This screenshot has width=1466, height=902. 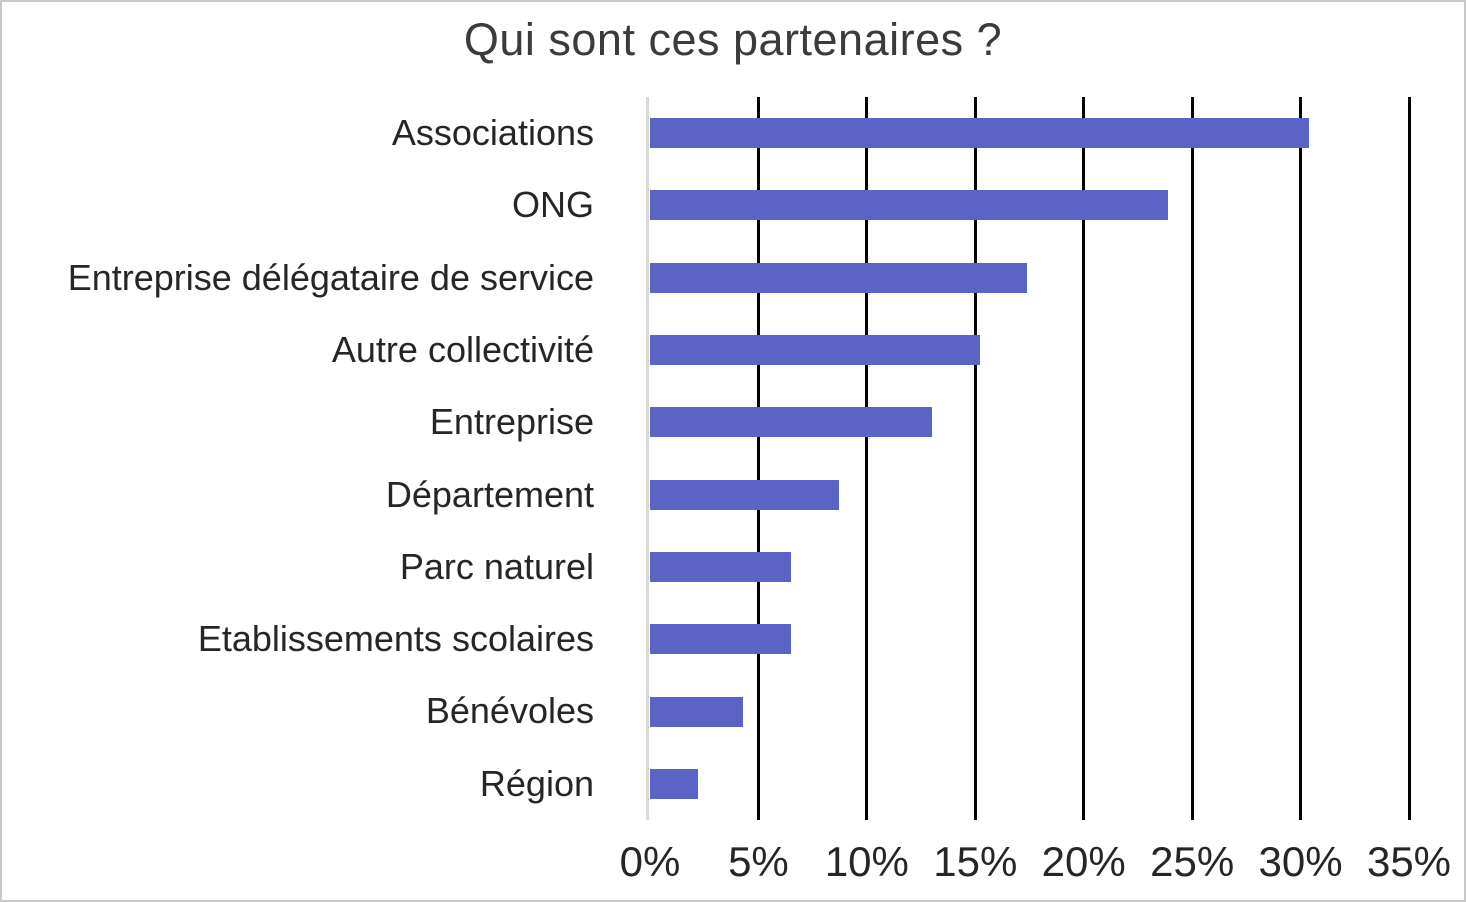 I want to click on x-axis-tick-label: 15%, so click(x=975, y=861).